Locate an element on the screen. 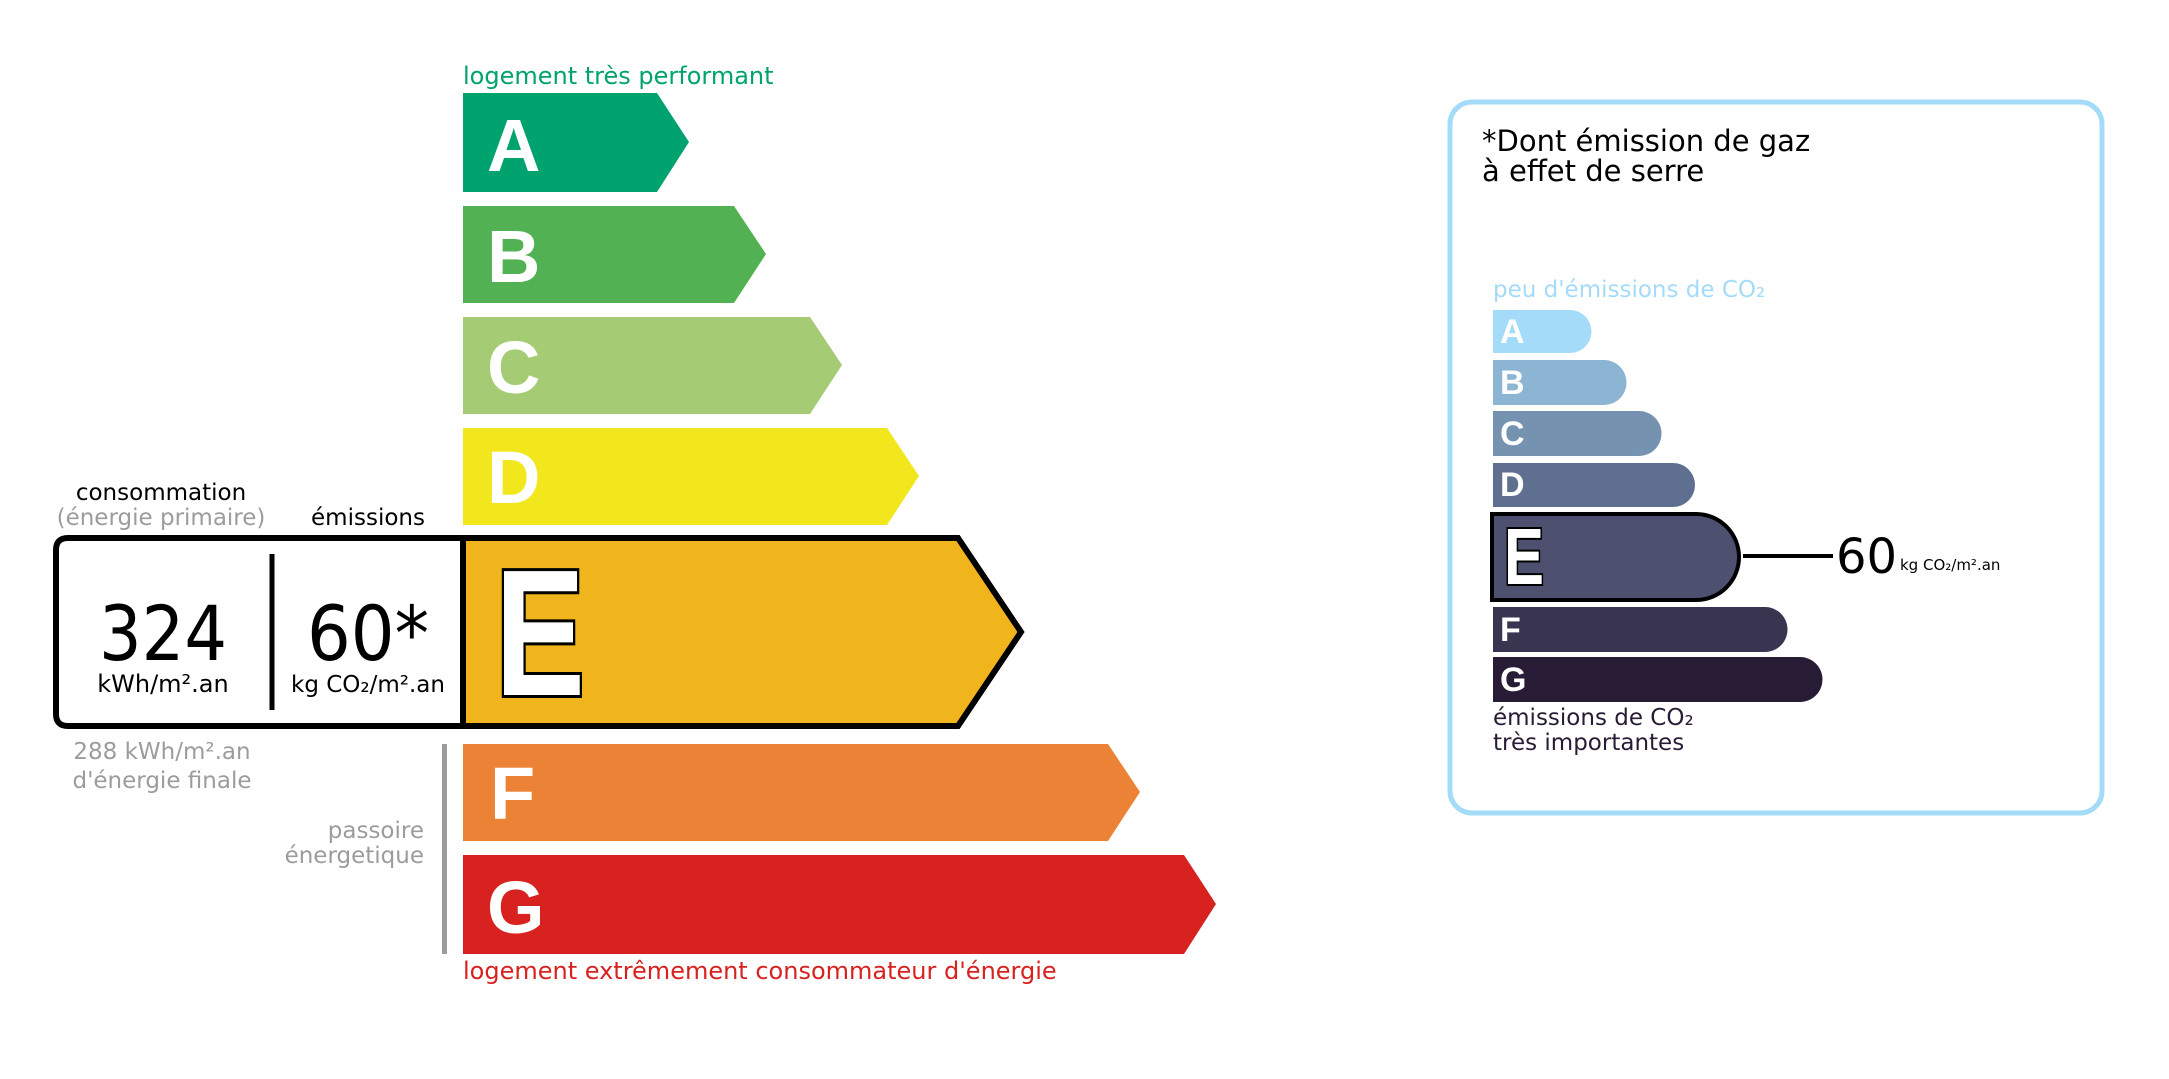 The height and width of the screenshot is (1079, 2169). energy-top-label: logement très performant is located at coordinates (618, 76).